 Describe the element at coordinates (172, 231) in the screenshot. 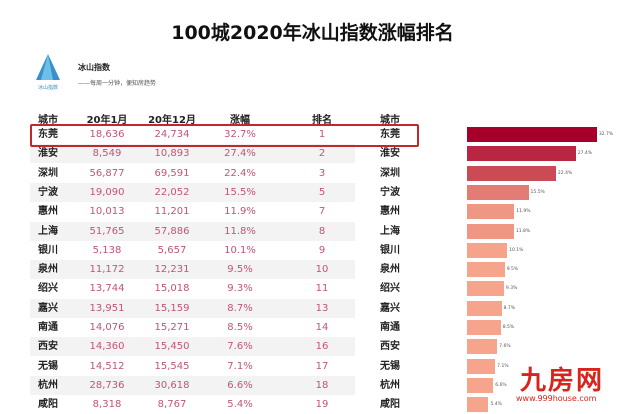

I see `value-cell: 57,886` at that location.